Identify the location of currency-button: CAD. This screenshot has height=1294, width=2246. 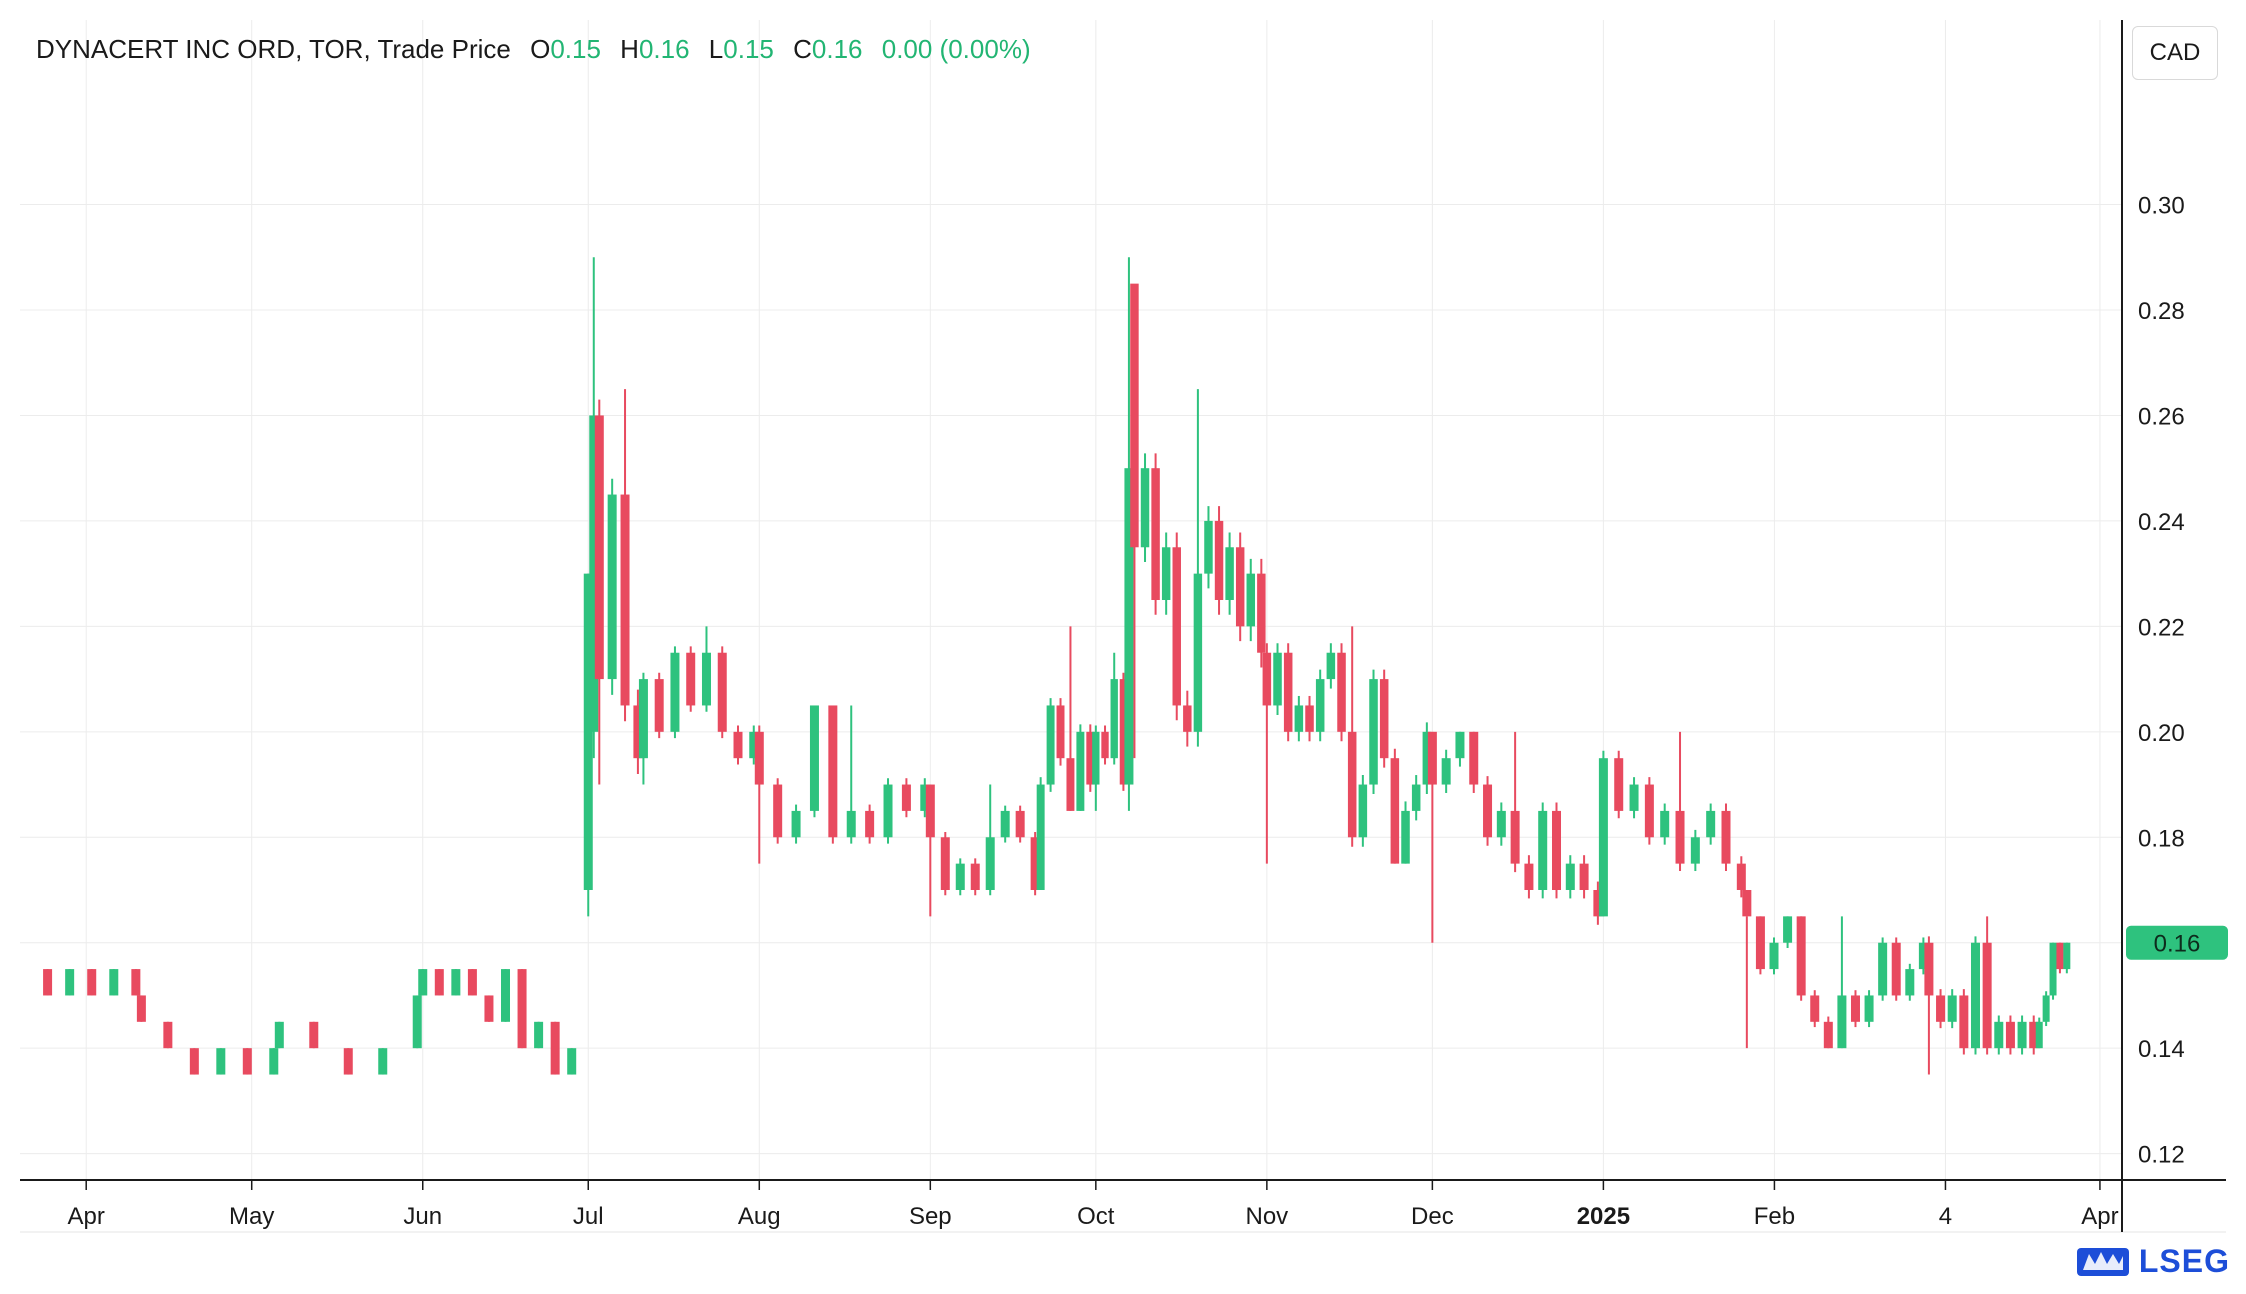
(2175, 53).